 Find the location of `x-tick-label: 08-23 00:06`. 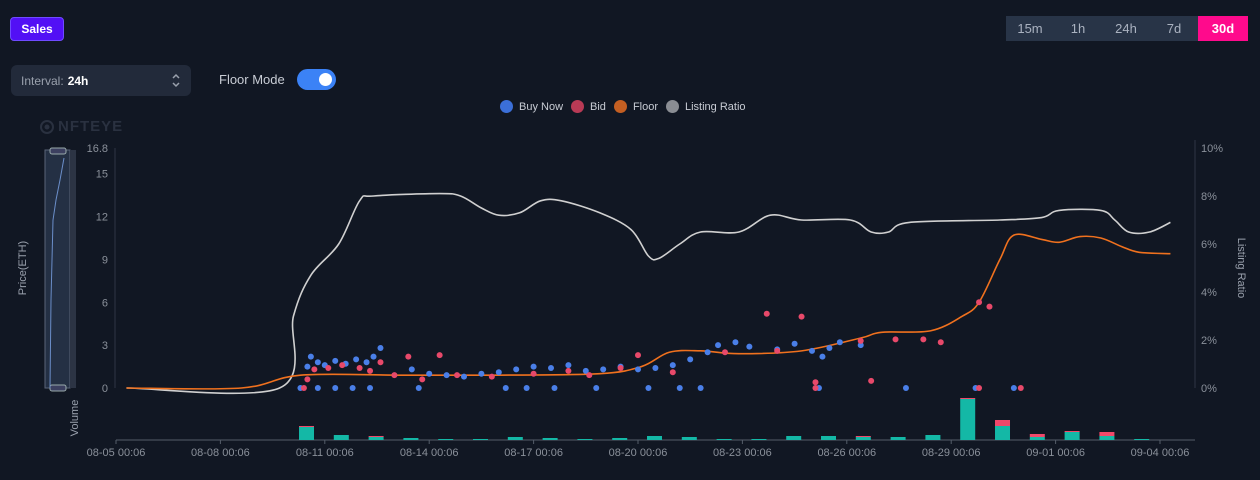

x-tick-label: 08-23 00:06 is located at coordinates (742, 453).